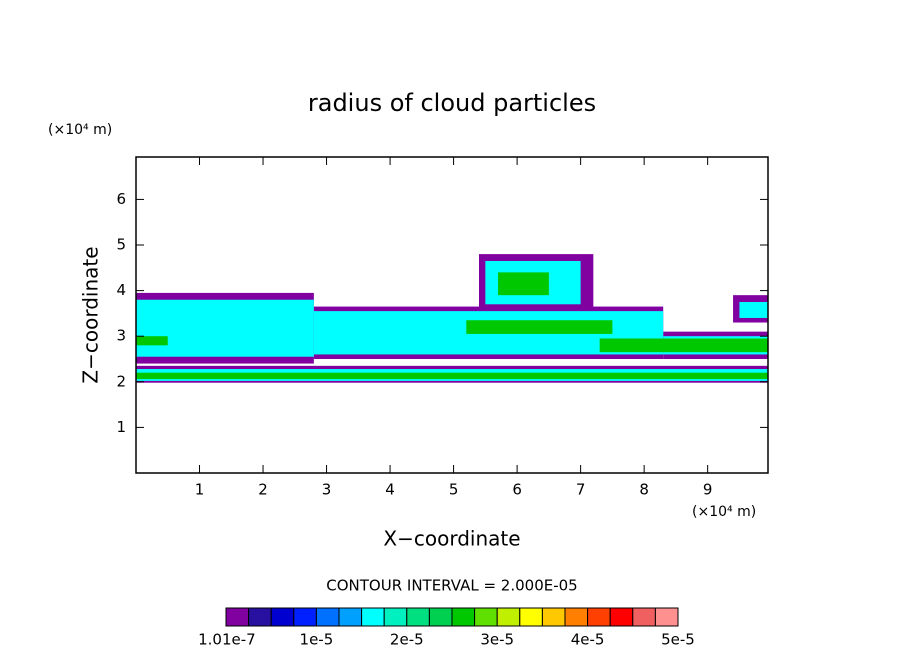 The height and width of the screenshot is (654, 904). I want to click on x-tick-label: 1, so click(200, 490).